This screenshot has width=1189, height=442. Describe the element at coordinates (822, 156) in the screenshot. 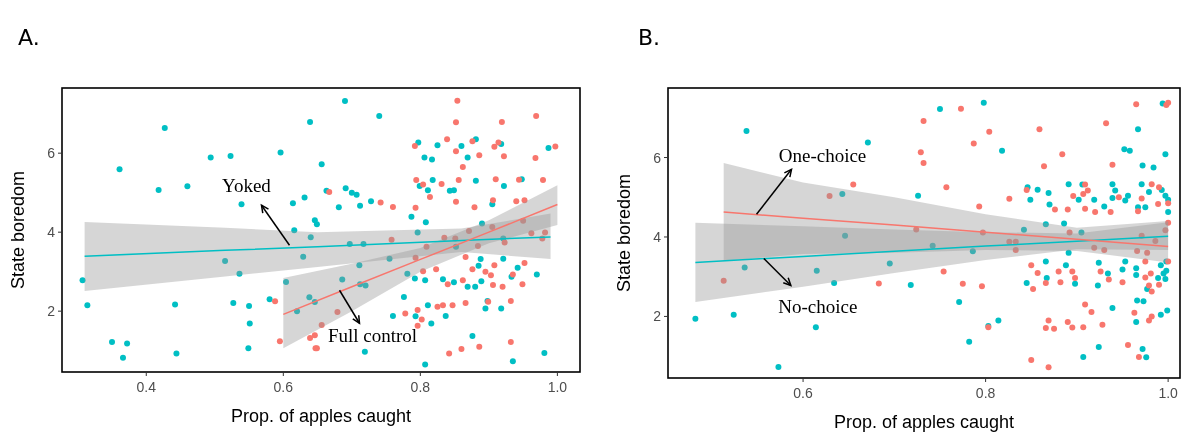

I see `annotation: One-choice` at that location.